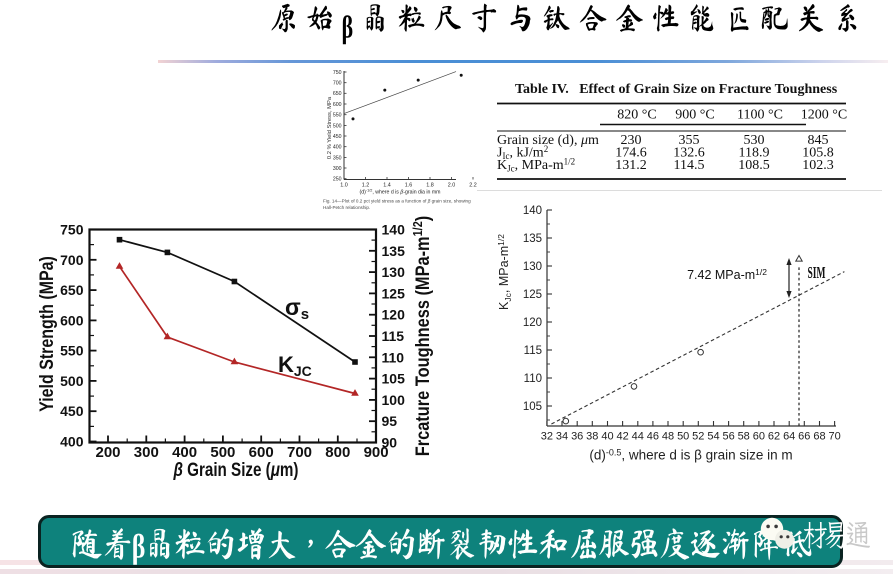  I want to click on svg-text: JIc, kJ/m2, so click(522, 152).